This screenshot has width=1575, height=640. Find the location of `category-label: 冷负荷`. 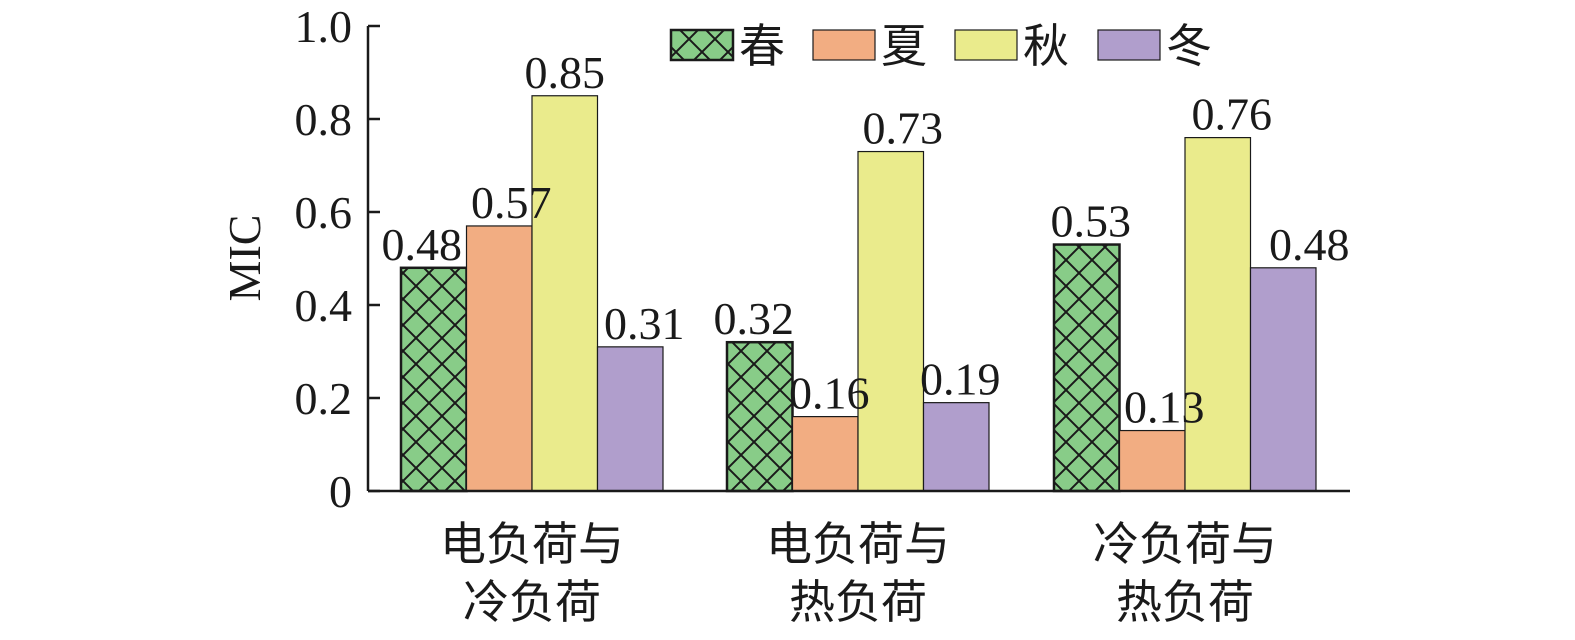

category-label: 冷负荷 is located at coordinates (532, 602).